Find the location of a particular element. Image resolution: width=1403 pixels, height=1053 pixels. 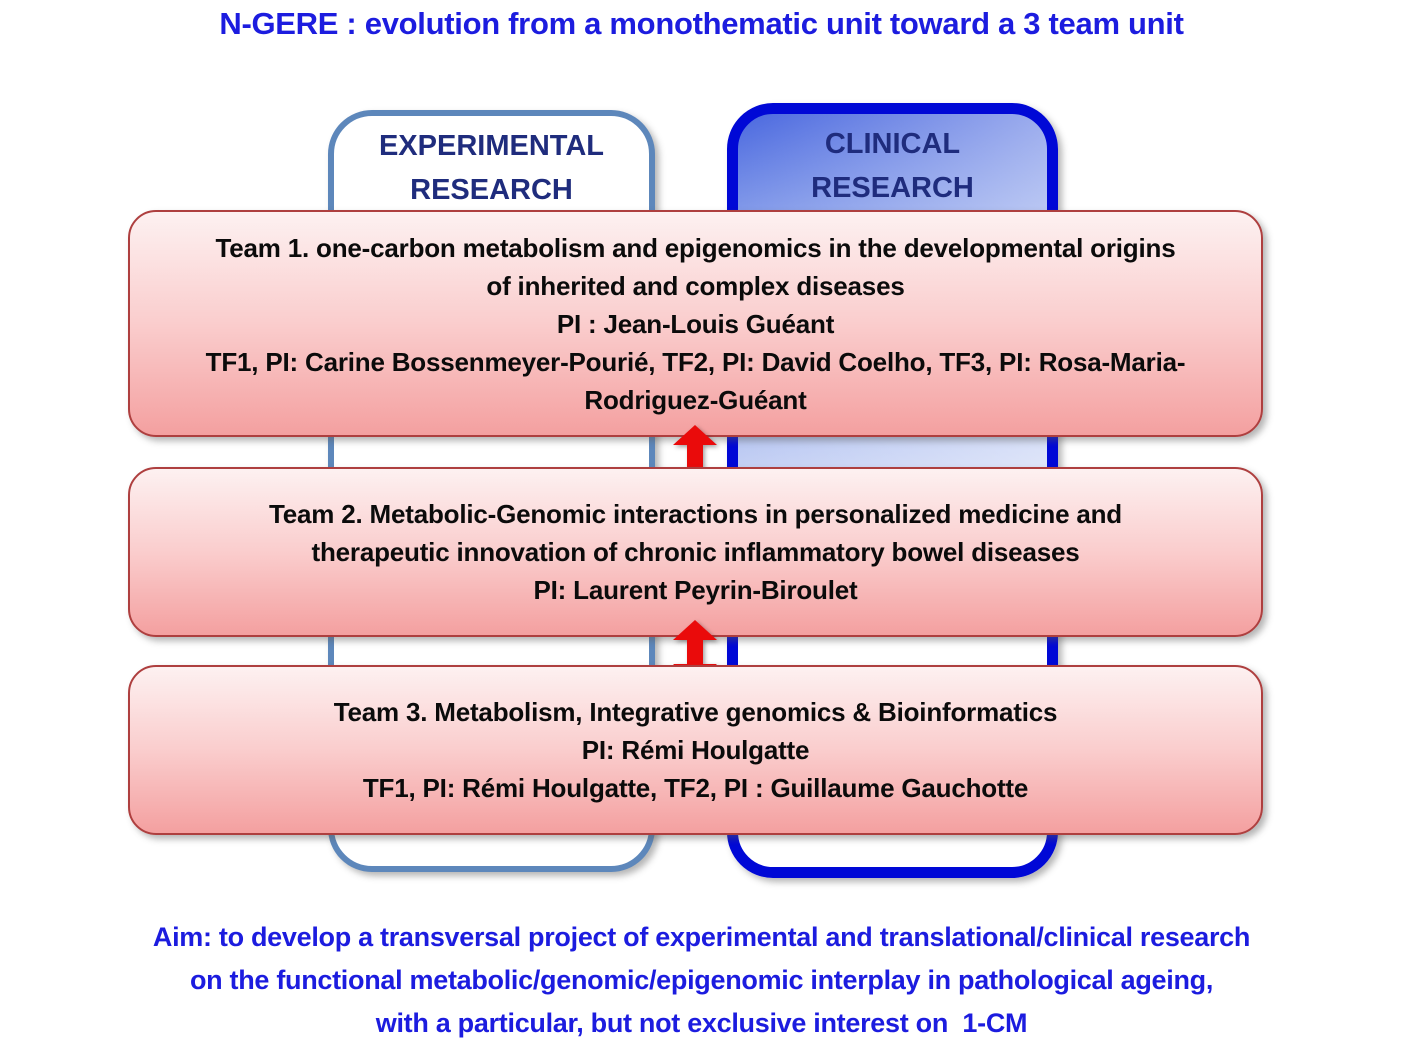

team-1-line-3: PI : Jean-Louis Guéant is located at coordinates (695, 323).